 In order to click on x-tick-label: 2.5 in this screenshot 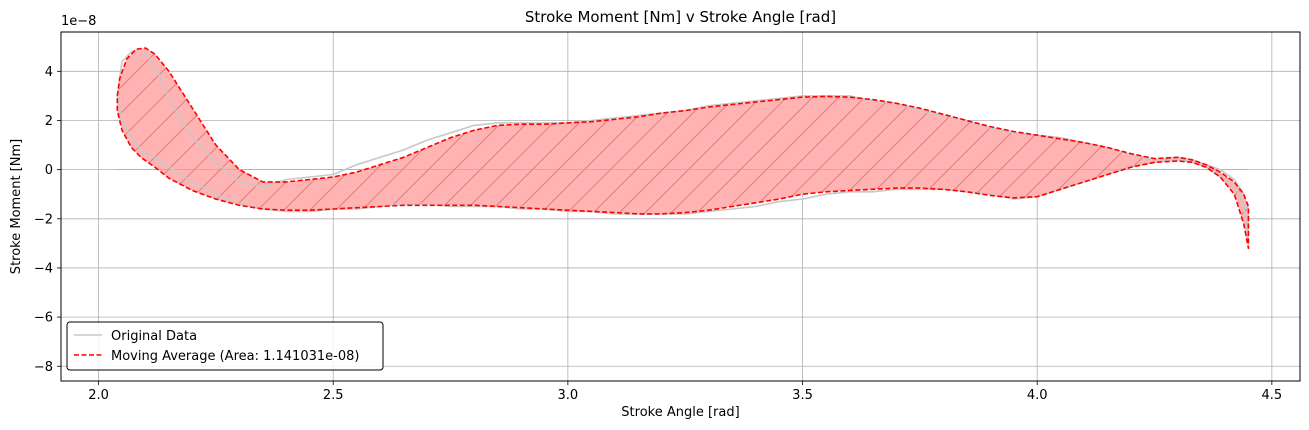, I will do `click(333, 395)`.